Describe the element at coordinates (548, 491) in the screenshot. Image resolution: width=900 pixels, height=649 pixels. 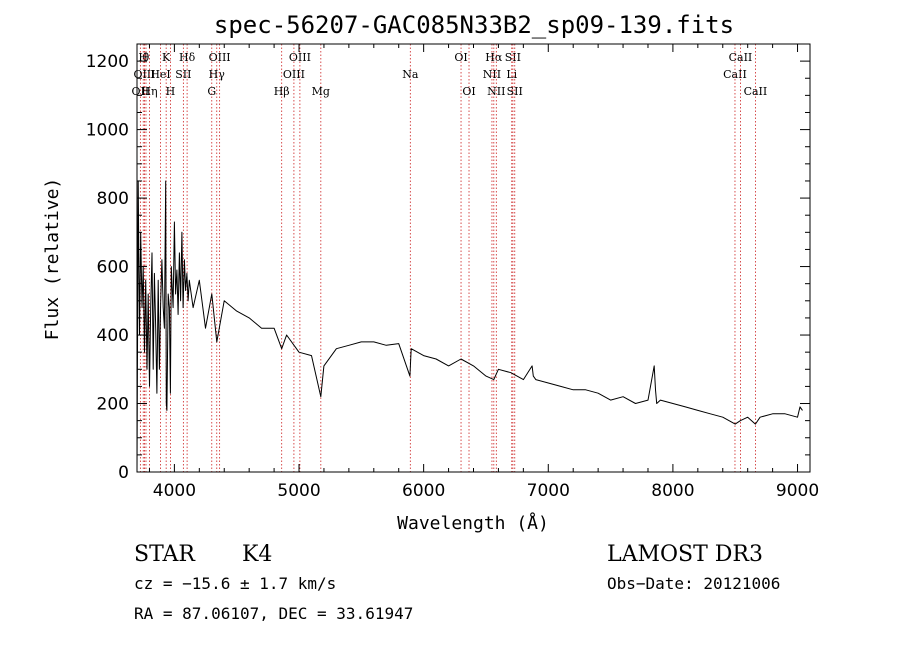
I see `x-tick-label: 7000` at that location.